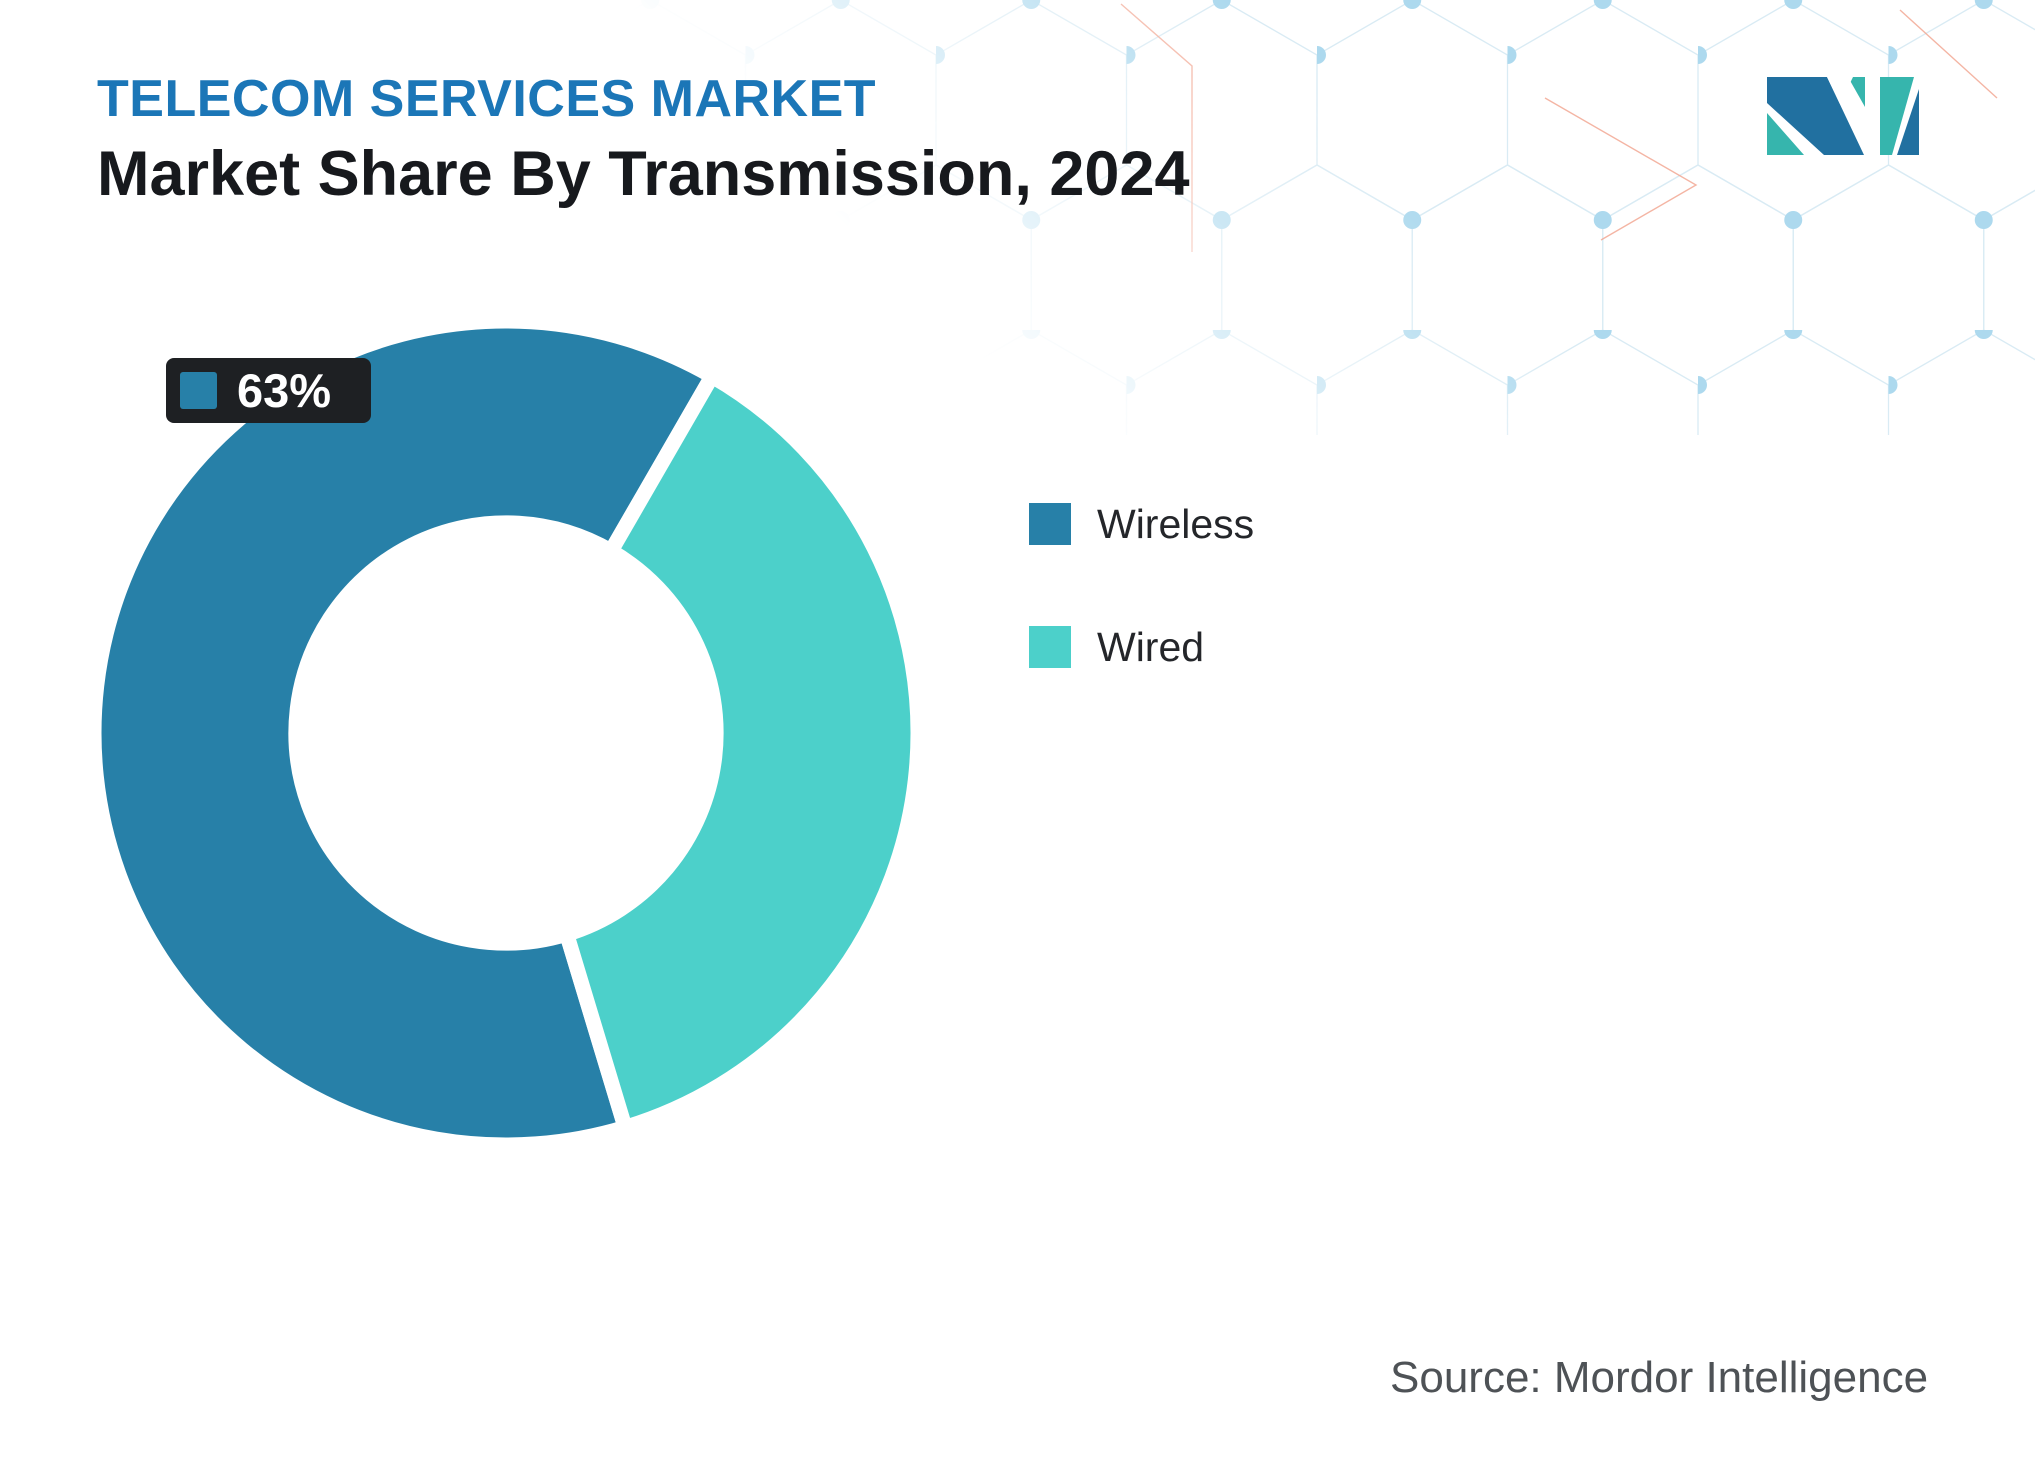  I want to click on legend-label: Wired, so click(1151, 646).